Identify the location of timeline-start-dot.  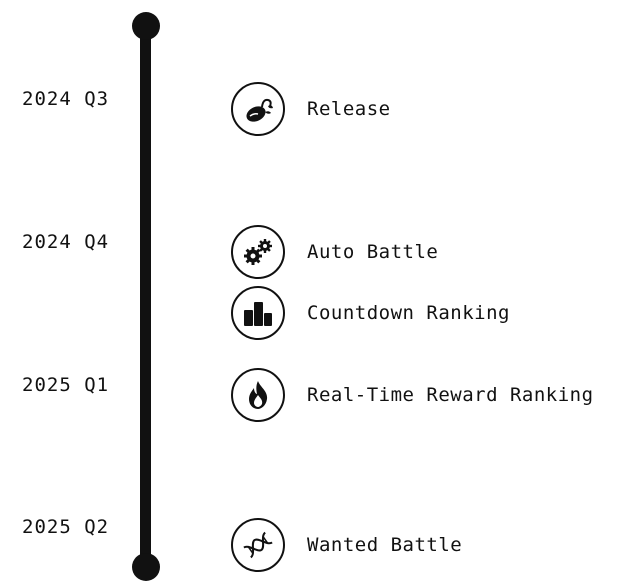
(146, 26).